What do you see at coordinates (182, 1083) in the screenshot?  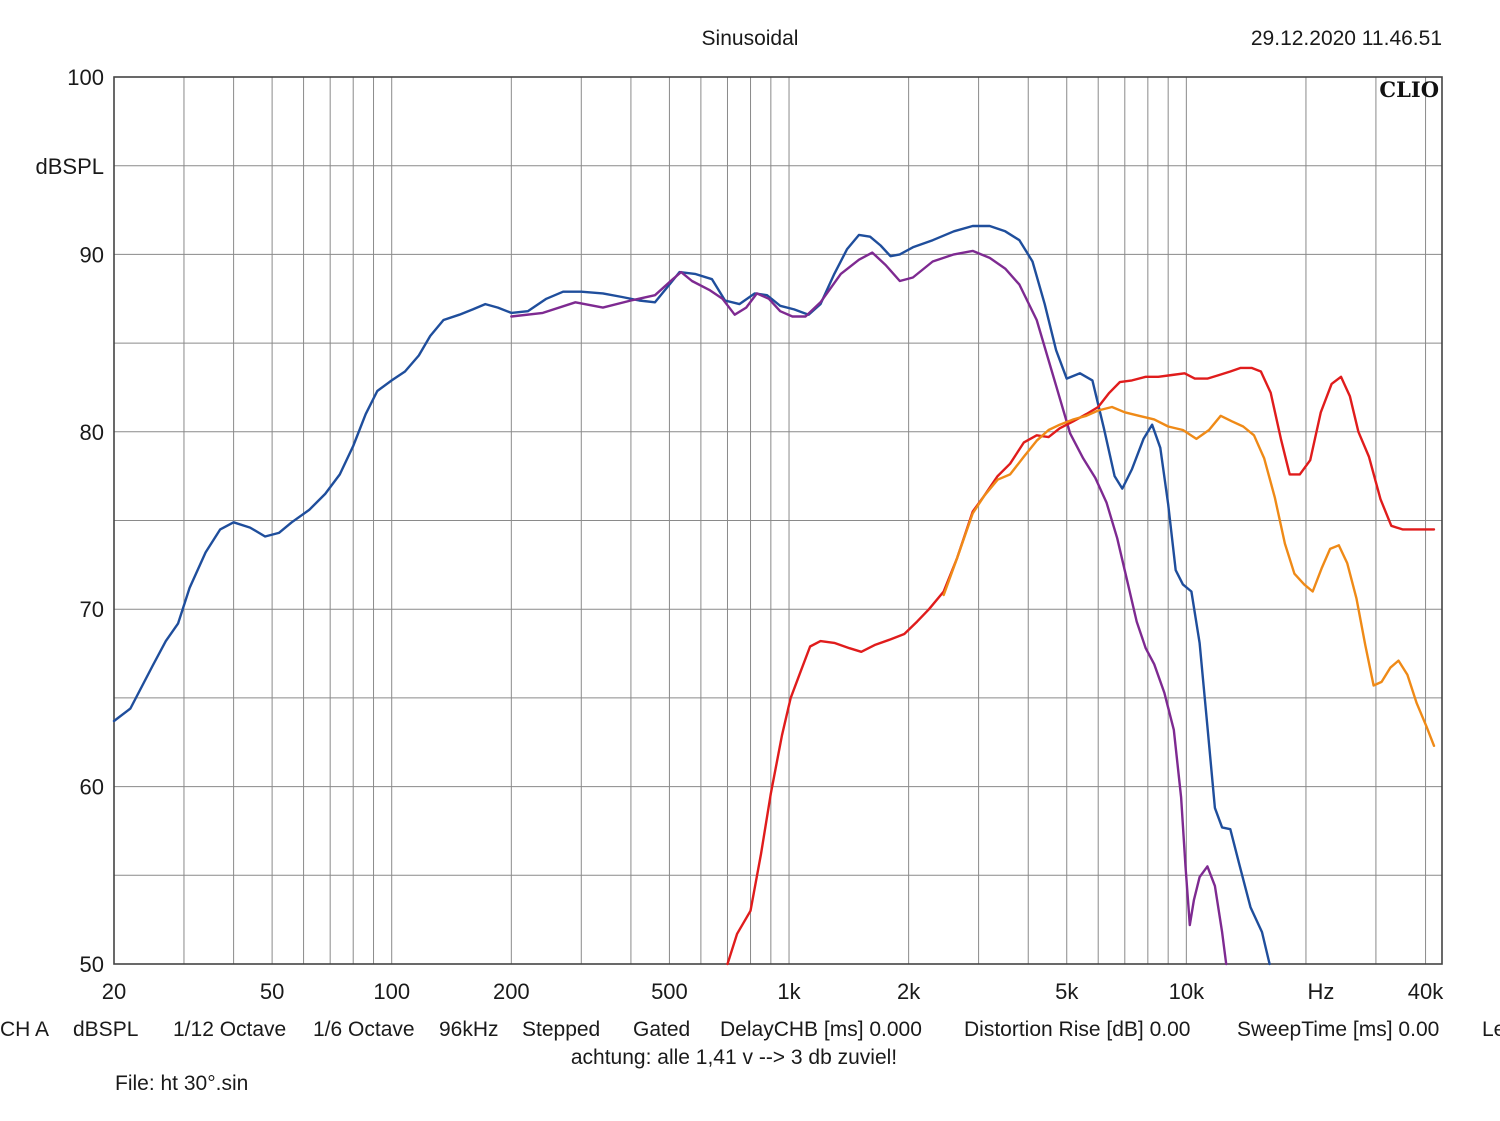 I see `file-name: File: ht 30°.sin` at bounding box center [182, 1083].